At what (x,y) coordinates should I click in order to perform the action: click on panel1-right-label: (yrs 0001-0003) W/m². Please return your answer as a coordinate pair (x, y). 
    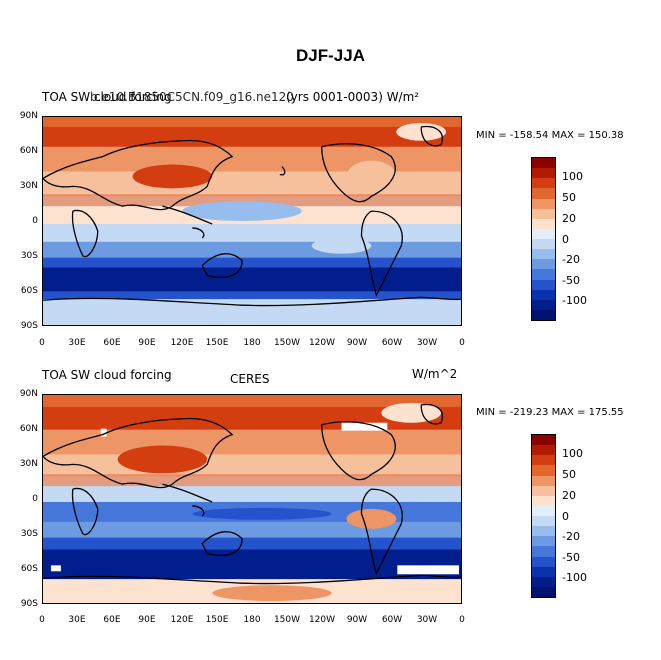
    Looking at the image, I should click on (353, 97).